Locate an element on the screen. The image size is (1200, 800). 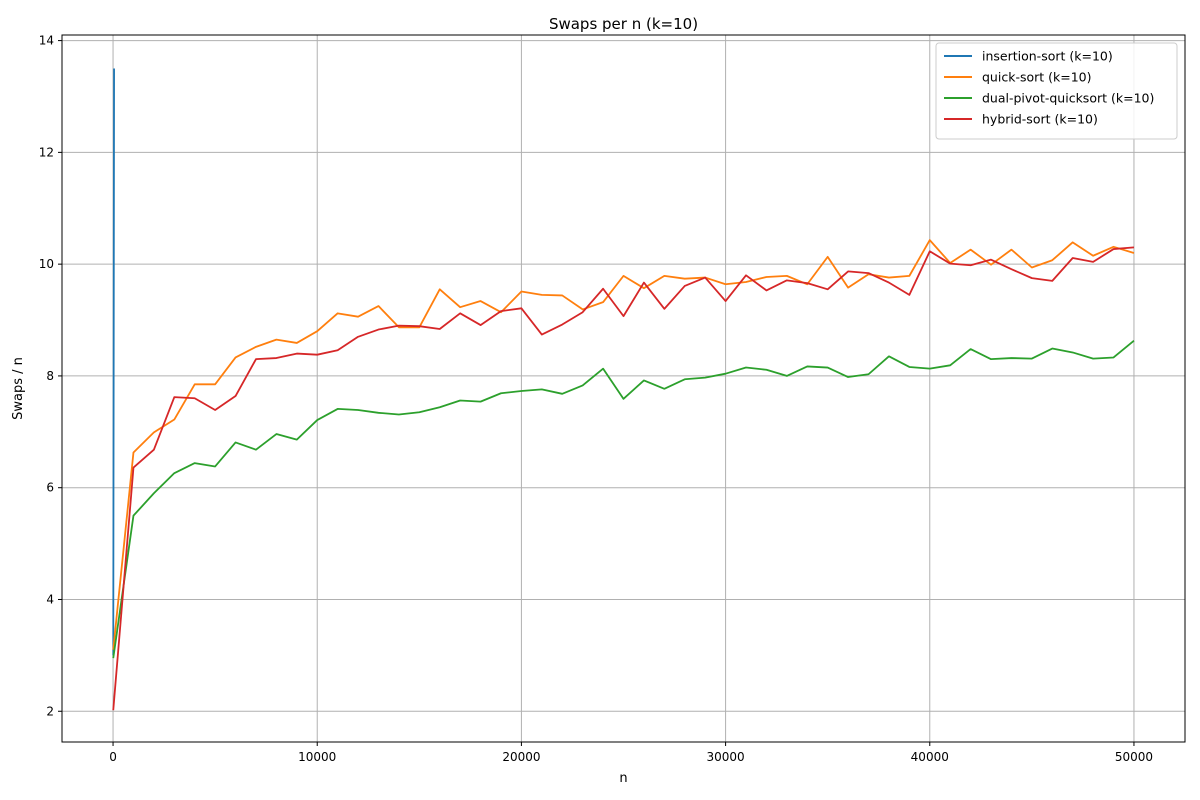
x-tick-label: 50000 is located at coordinates (1134, 757).